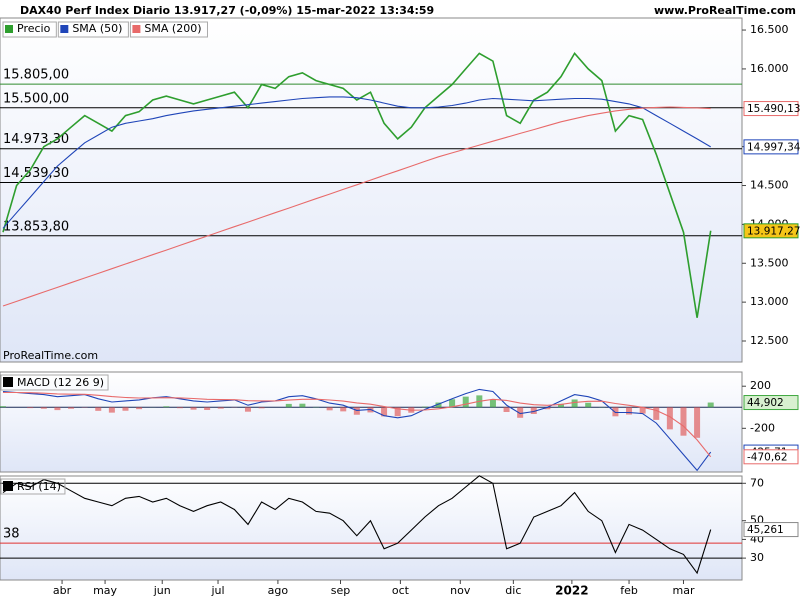  What do you see at coordinates (97, 28) in the screenshot?
I see `legend-label: SMA (50)` at bounding box center [97, 28].